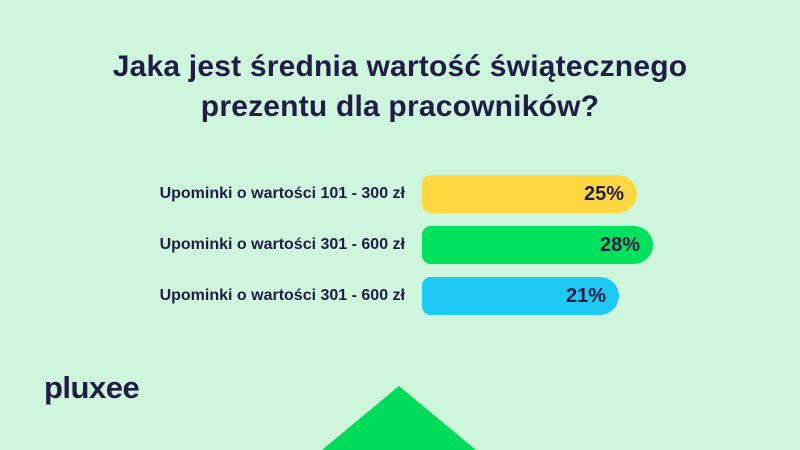 Image resolution: width=800 pixels, height=450 pixels. What do you see at coordinates (282, 193) in the screenshot?
I see `bar-category-label: Upominki o wartości 101 - 300 zł` at bounding box center [282, 193].